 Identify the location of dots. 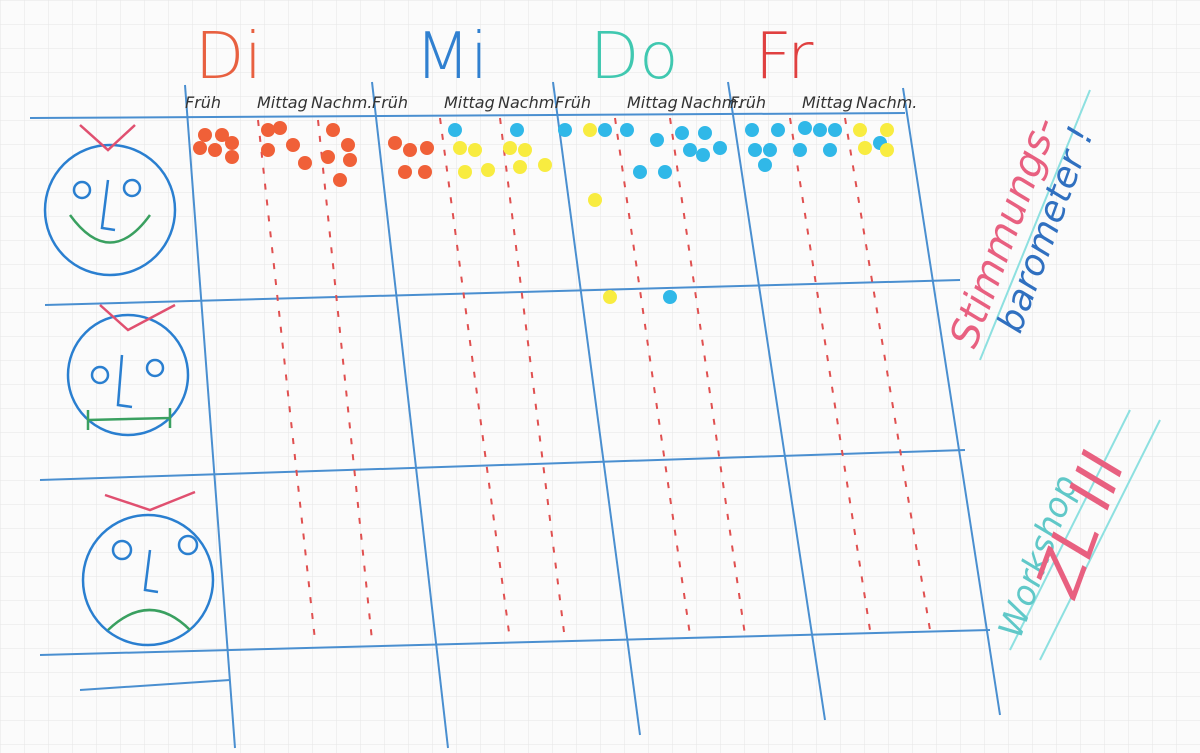
(543, 212).